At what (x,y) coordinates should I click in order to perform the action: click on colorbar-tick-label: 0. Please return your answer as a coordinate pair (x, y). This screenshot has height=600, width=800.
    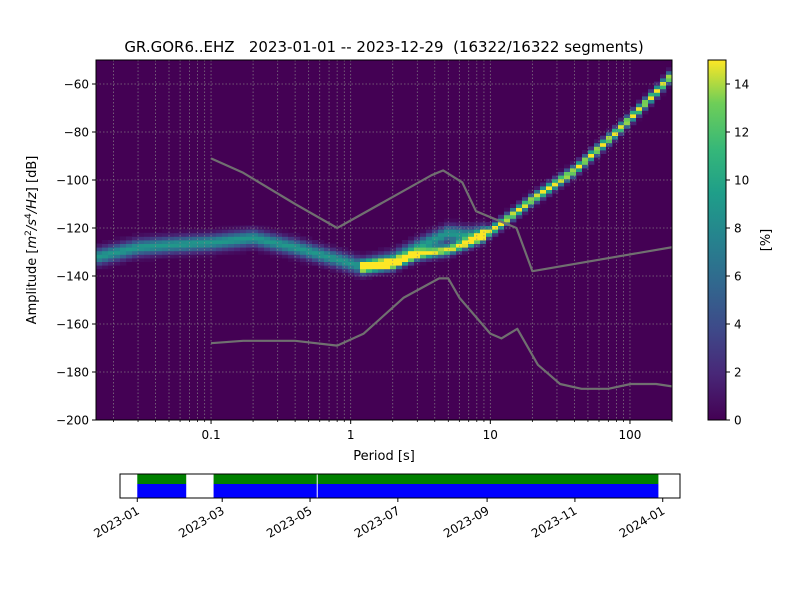
    Looking at the image, I should click on (738, 421).